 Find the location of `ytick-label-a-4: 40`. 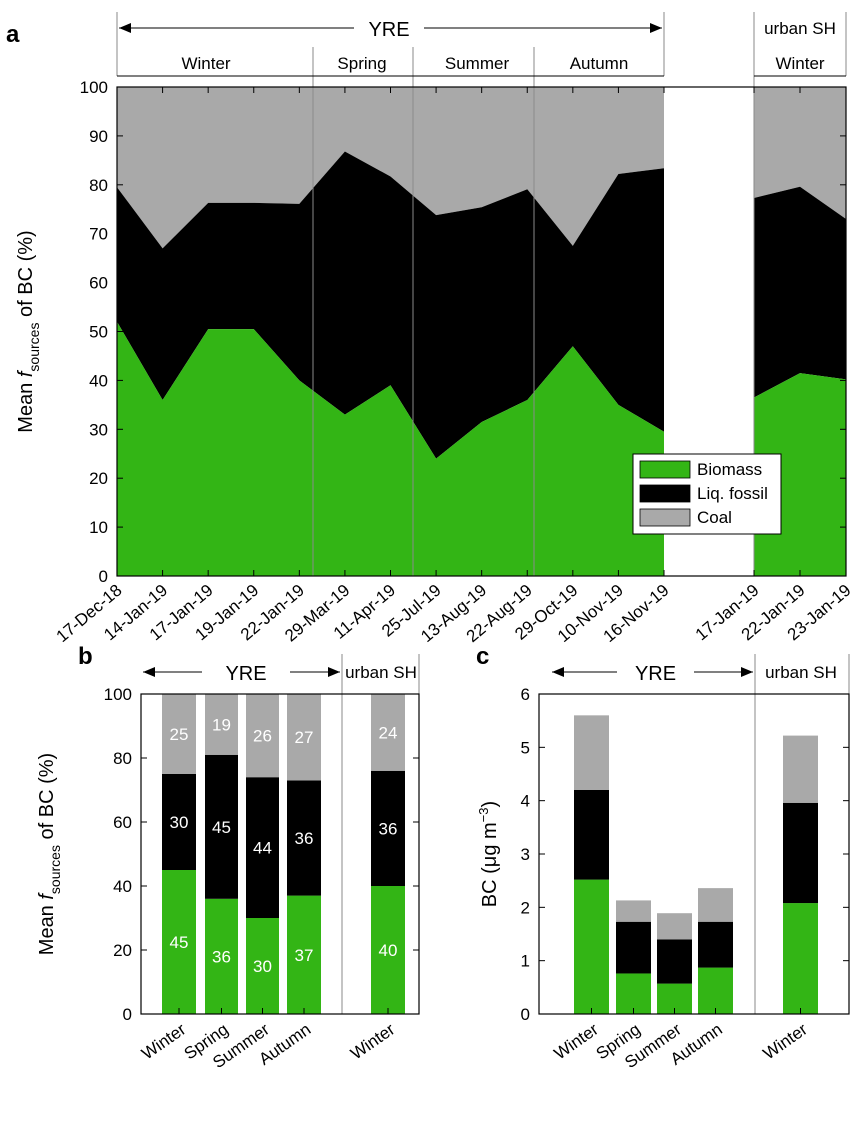

ytick-label-a-4: 40 is located at coordinates (98, 380).